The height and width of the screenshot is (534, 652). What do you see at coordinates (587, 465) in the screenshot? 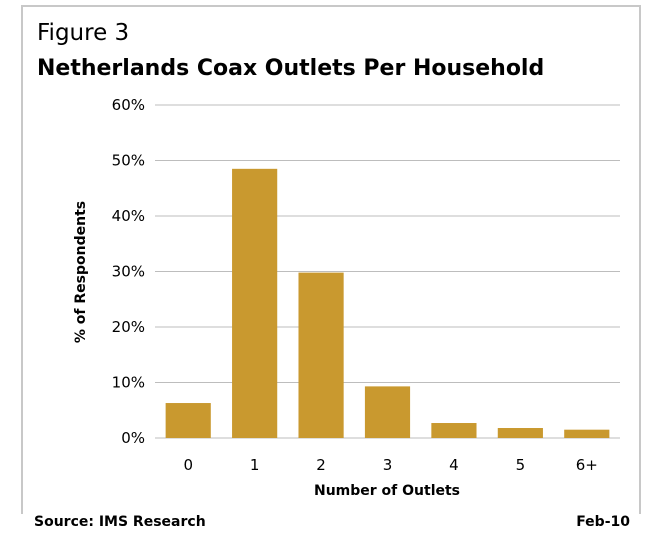
I see `x-tick-label: 6+` at bounding box center [587, 465].